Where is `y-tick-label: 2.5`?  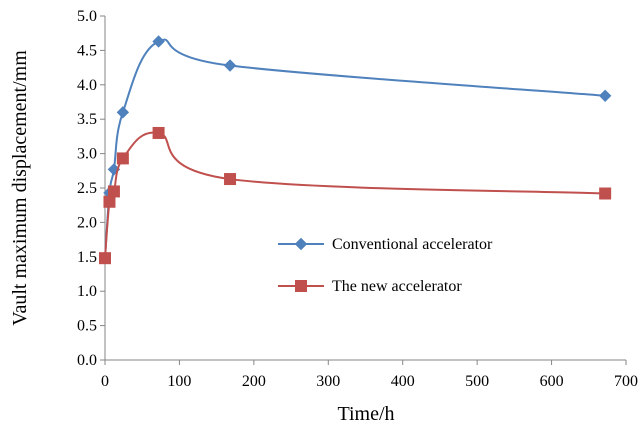 y-tick-label: 2.5 is located at coordinates (87, 188).